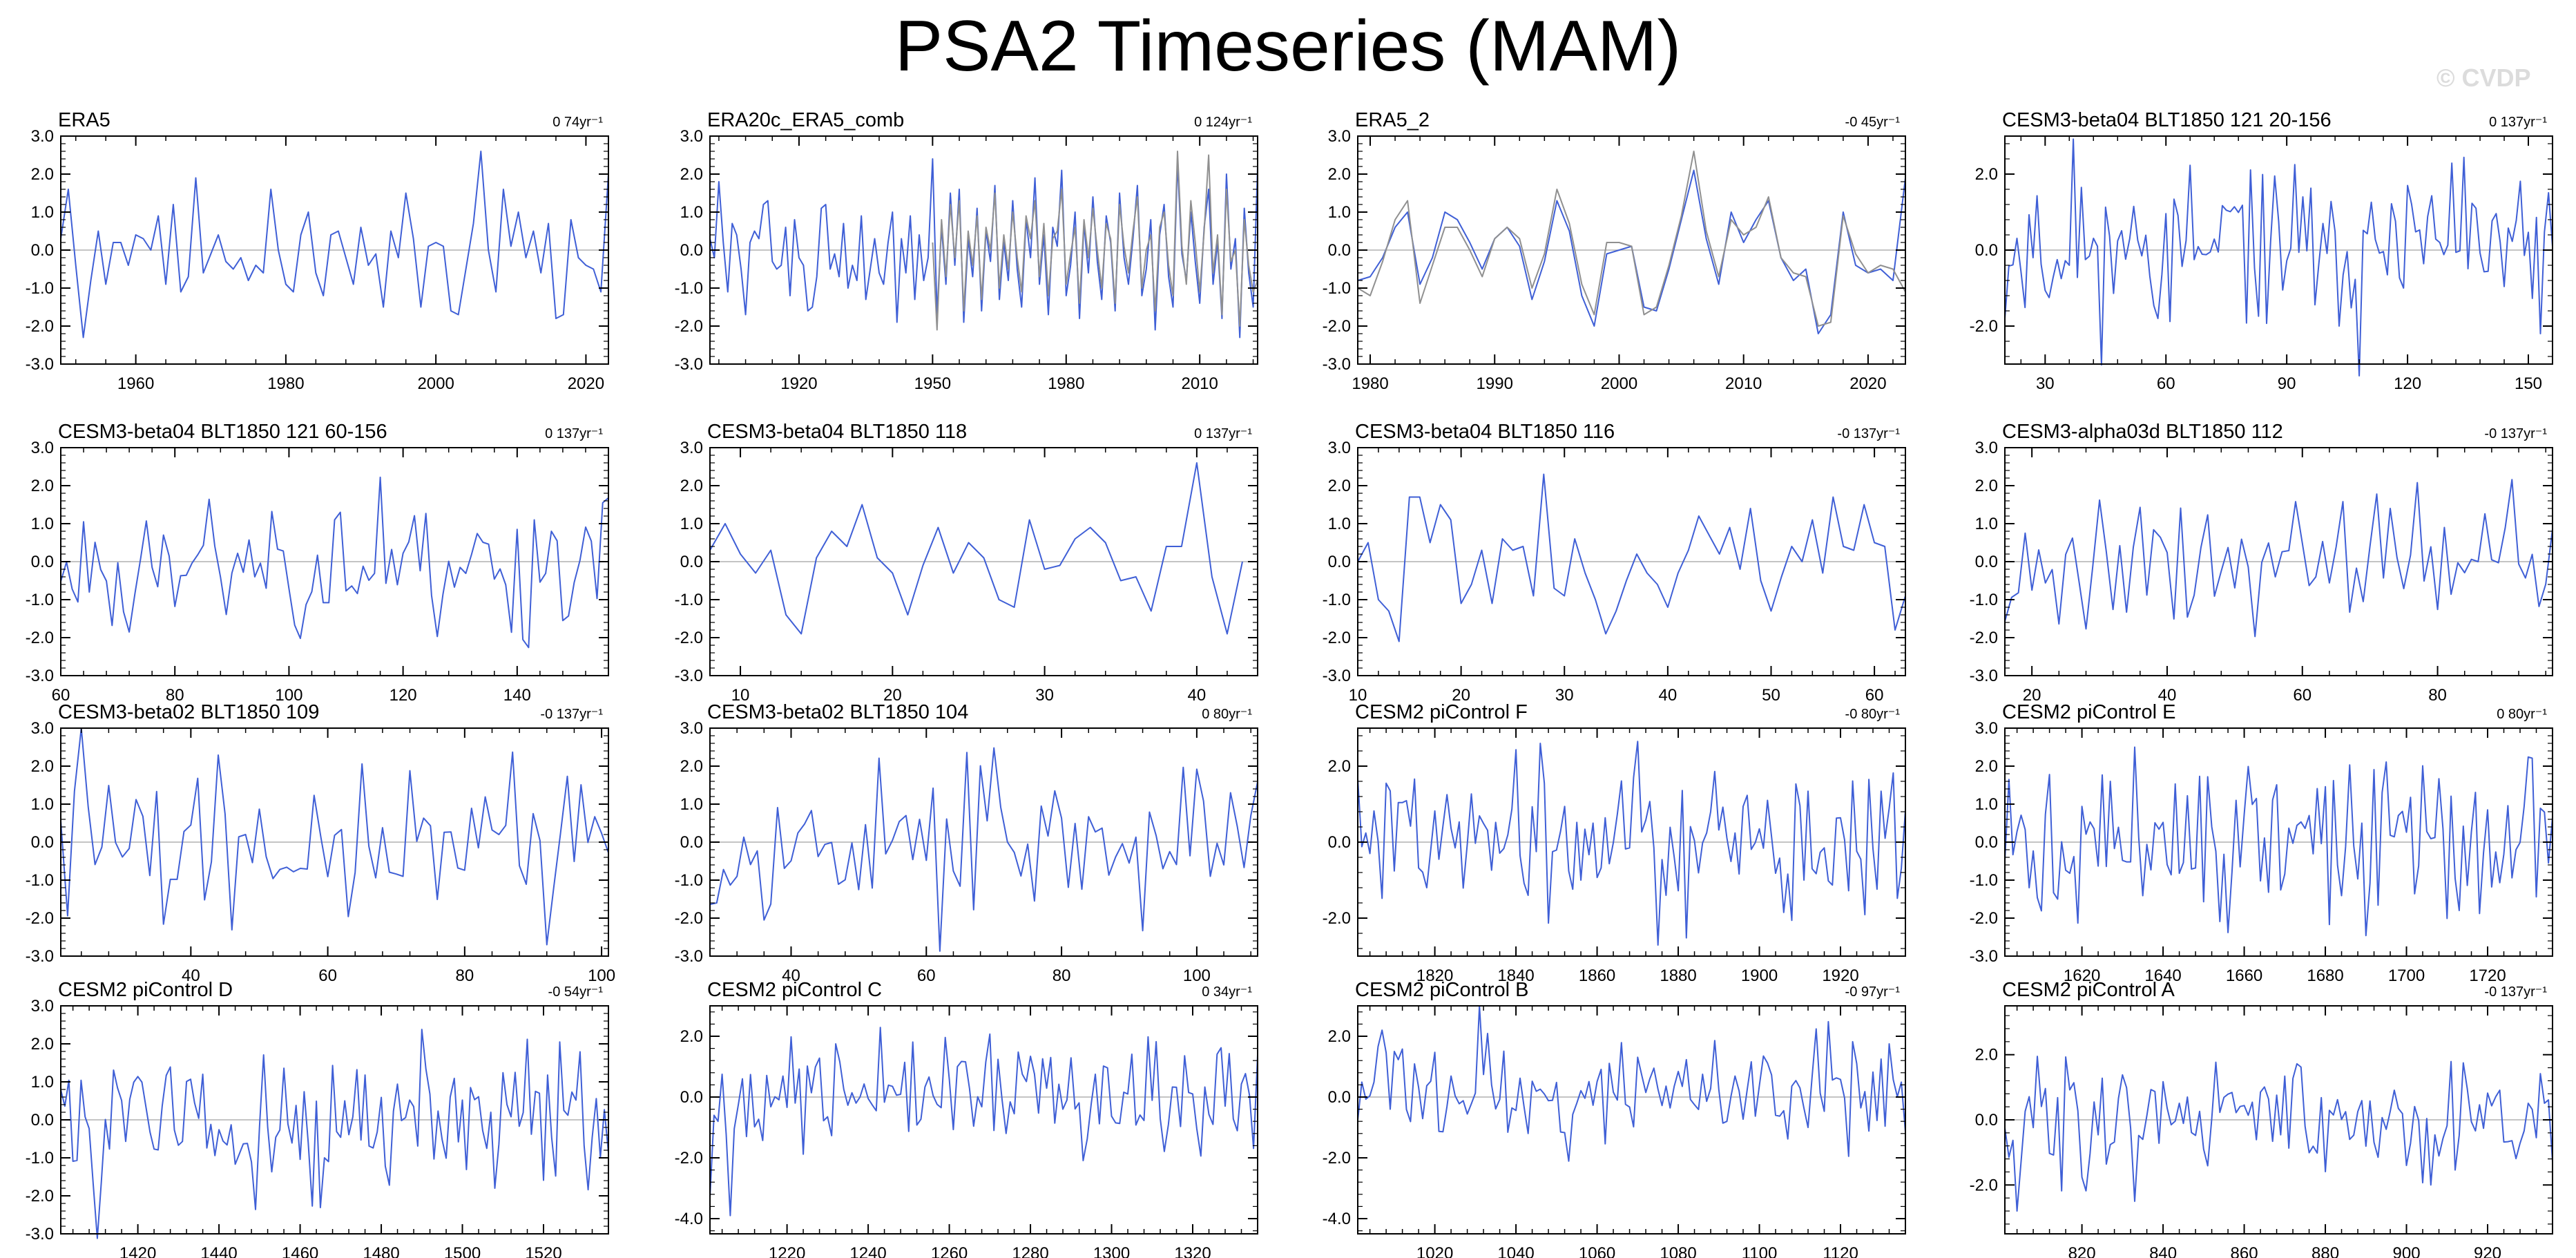 The image size is (2576, 1258). What do you see at coordinates (1392, 120) in the screenshot?
I see `panel-title: ERA5_2` at bounding box center [1392, 120].